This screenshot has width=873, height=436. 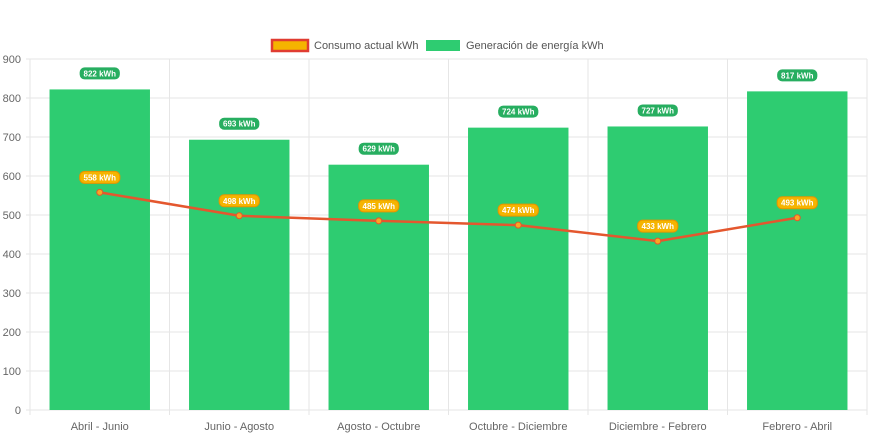 What do you see at coordinates (12, 235) in the screenshot?
I see `y-axis: 0 100 200 300 400 500 600 700 800 900` at bounding box center [12, 235].